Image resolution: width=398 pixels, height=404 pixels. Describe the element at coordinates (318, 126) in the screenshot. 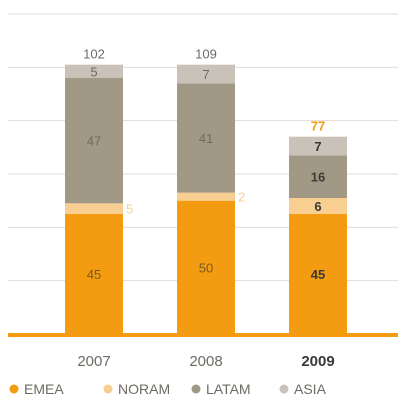

I see `total-label: 77` at that location.